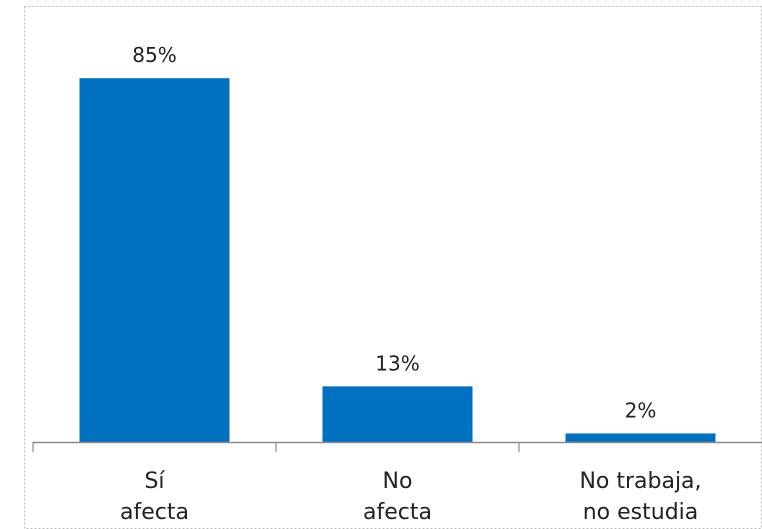 The width and height of the screenshot is (762, 529). I want to click on data-label-3: 2%, so click(641, 410).